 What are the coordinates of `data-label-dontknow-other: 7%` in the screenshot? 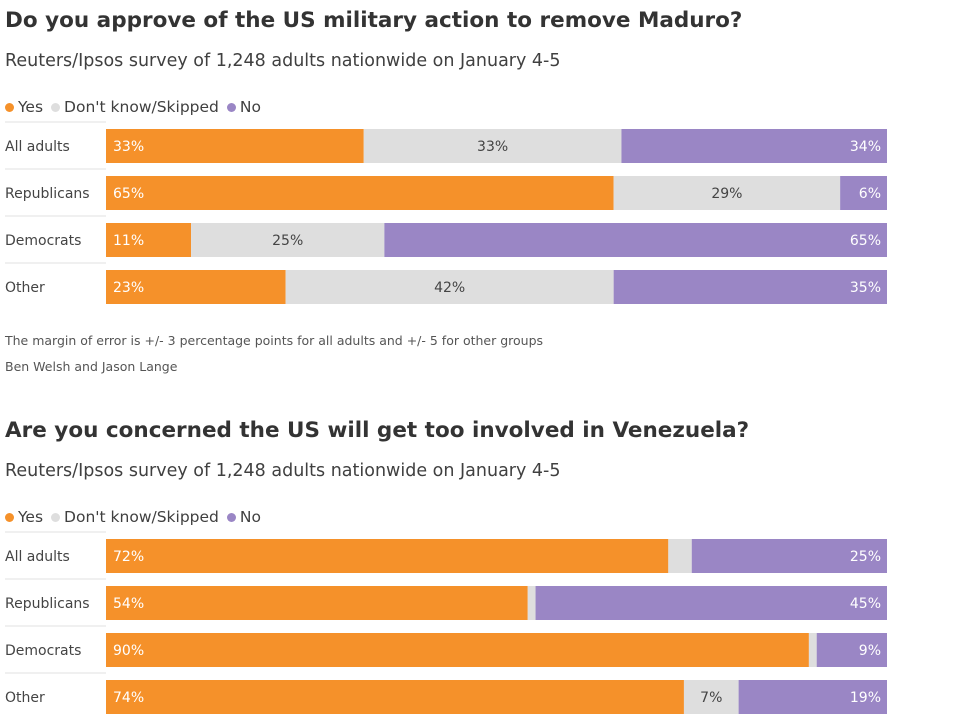 It's located at (711, 698).